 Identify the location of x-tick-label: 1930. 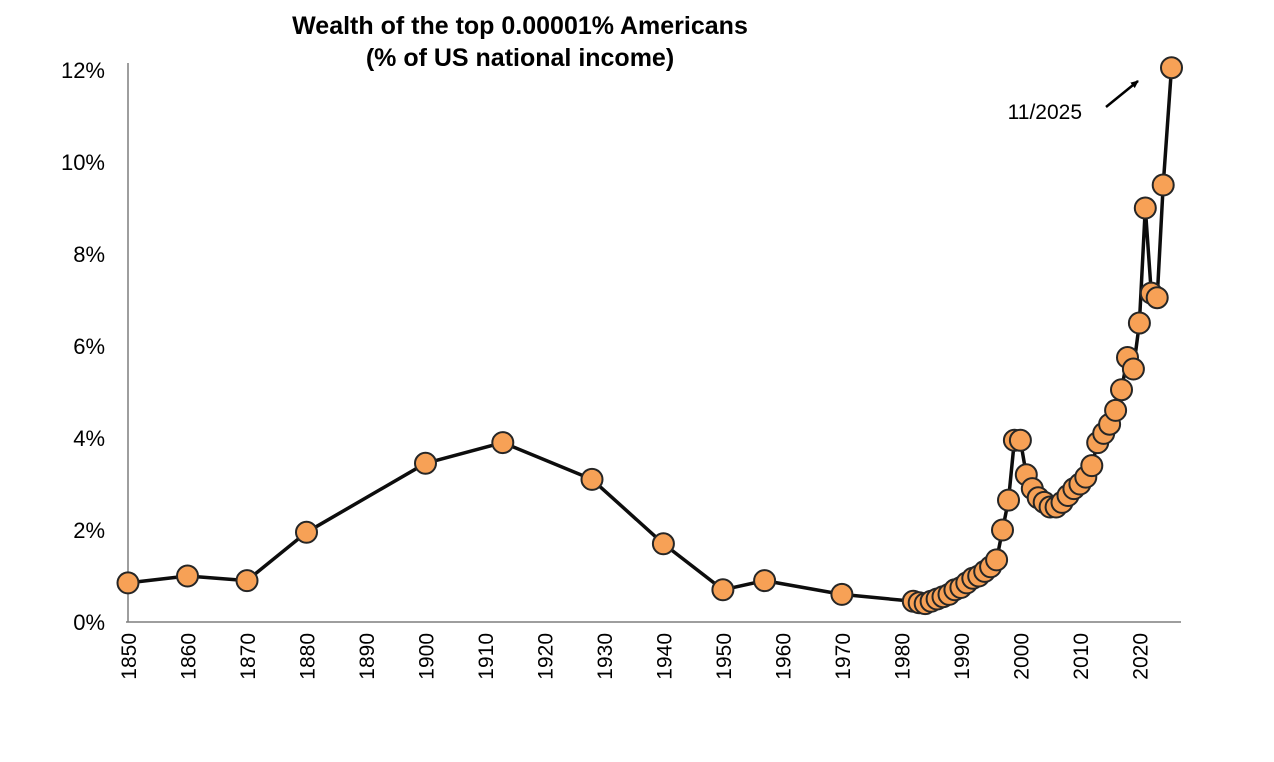
(605, 656).